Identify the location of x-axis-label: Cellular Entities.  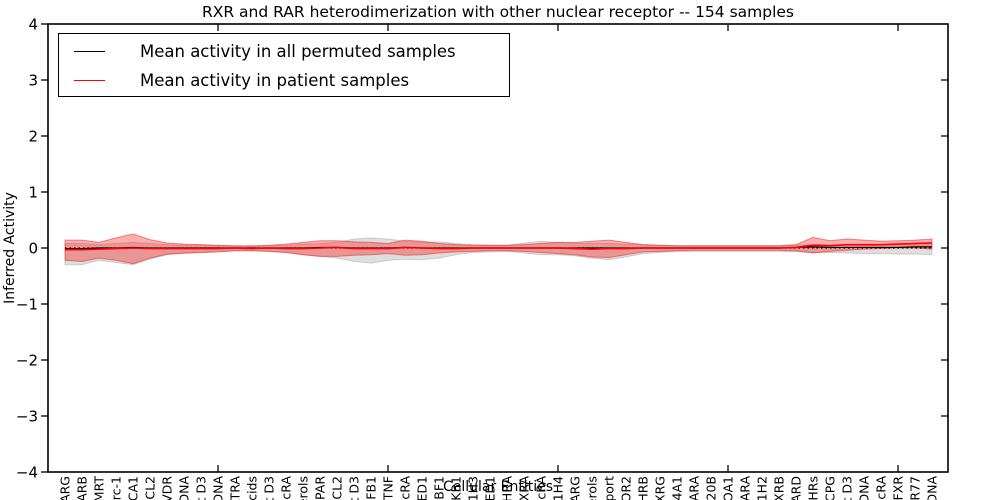
(498, 487).